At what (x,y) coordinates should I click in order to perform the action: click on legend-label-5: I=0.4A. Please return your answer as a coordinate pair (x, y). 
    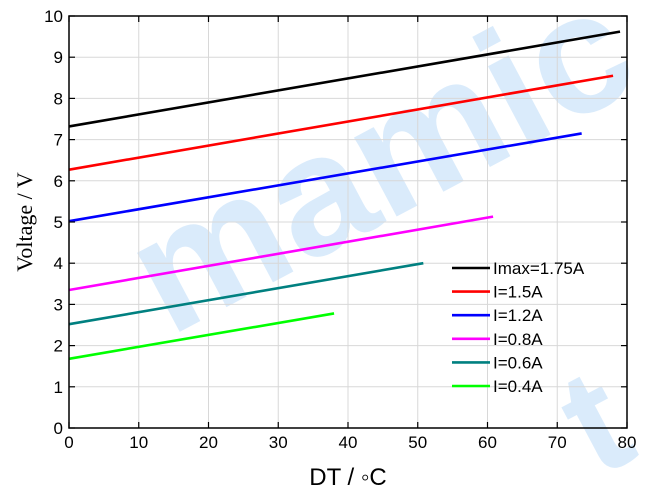
    Looking at the image, I should click on (518, 386).